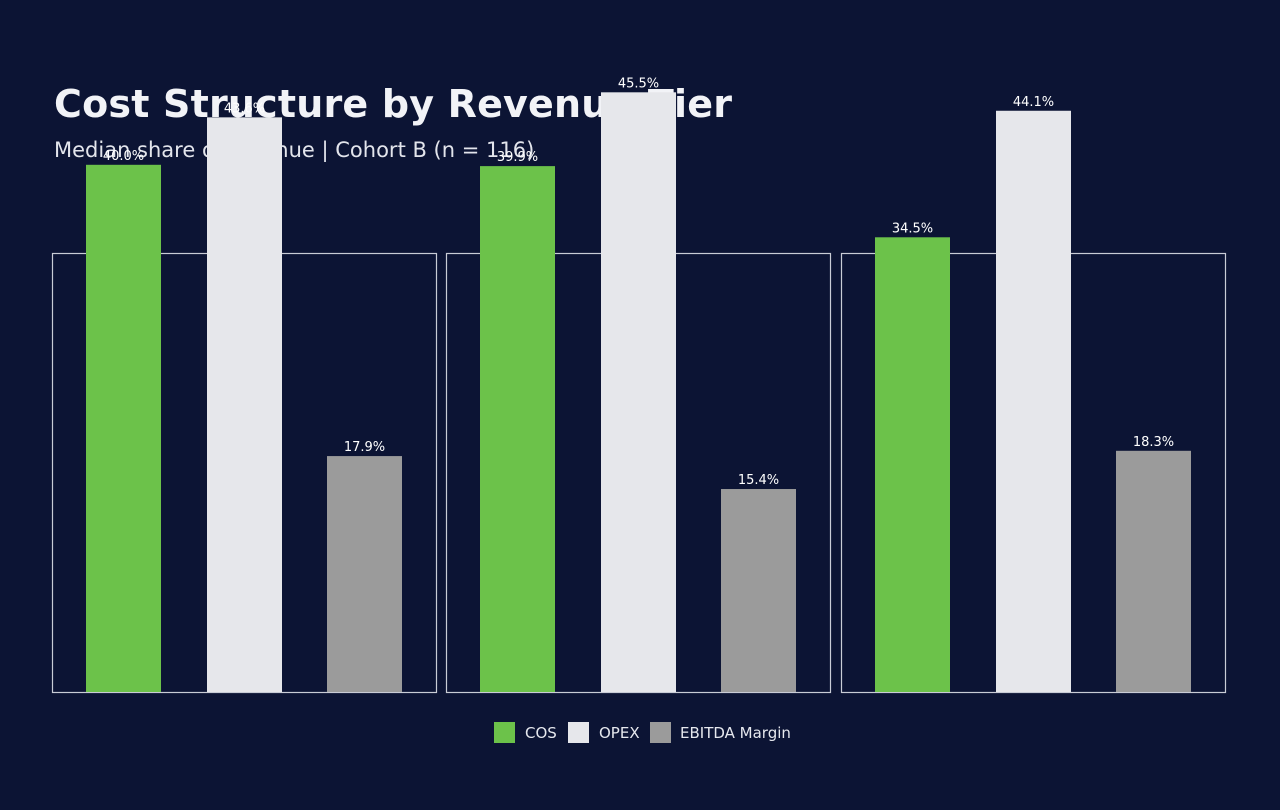 The width and height of the screenshot is (1280, 810). What do you see at coordinates (244, 108) in the screenshot?
I see `value-label: 43.6%` at bounding box center [244, 108].